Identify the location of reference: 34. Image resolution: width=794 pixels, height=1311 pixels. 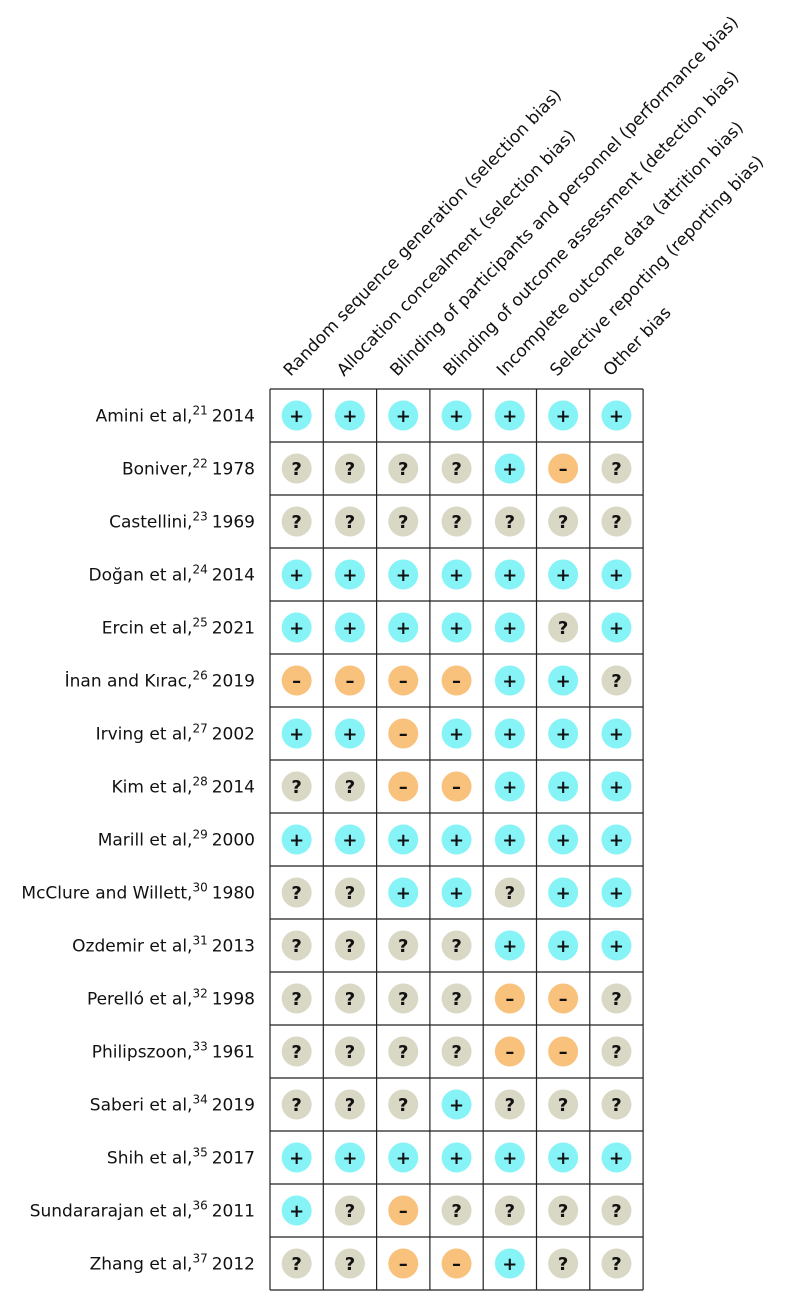
(199, 1100).